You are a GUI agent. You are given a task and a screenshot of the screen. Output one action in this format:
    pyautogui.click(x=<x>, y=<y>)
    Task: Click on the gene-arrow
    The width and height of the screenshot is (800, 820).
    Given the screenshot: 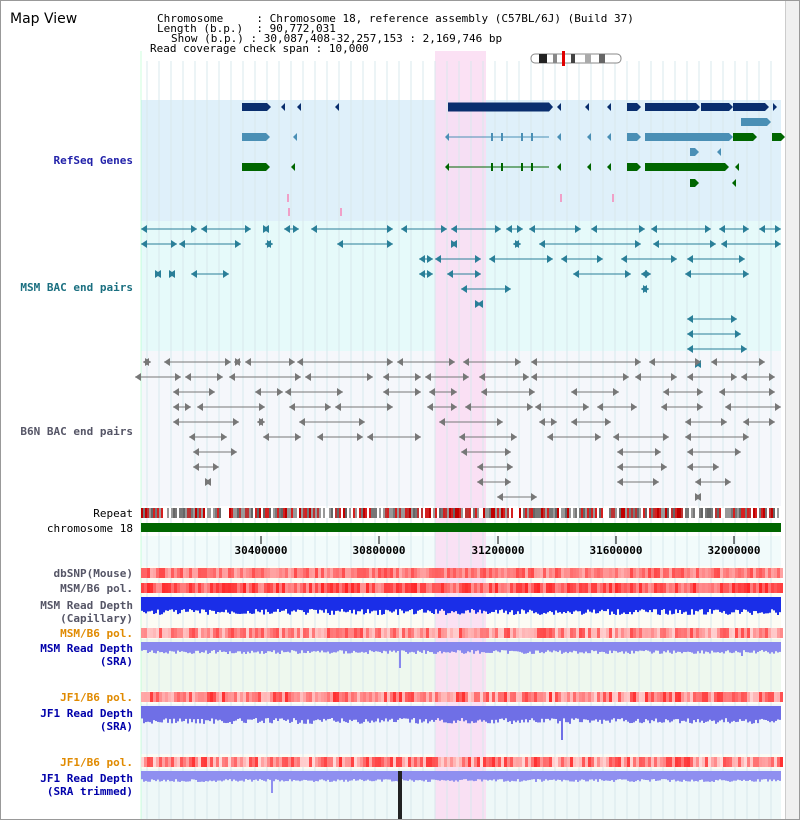 What is the action you would take?
    pyautogui.click(x=767, y=107)
    